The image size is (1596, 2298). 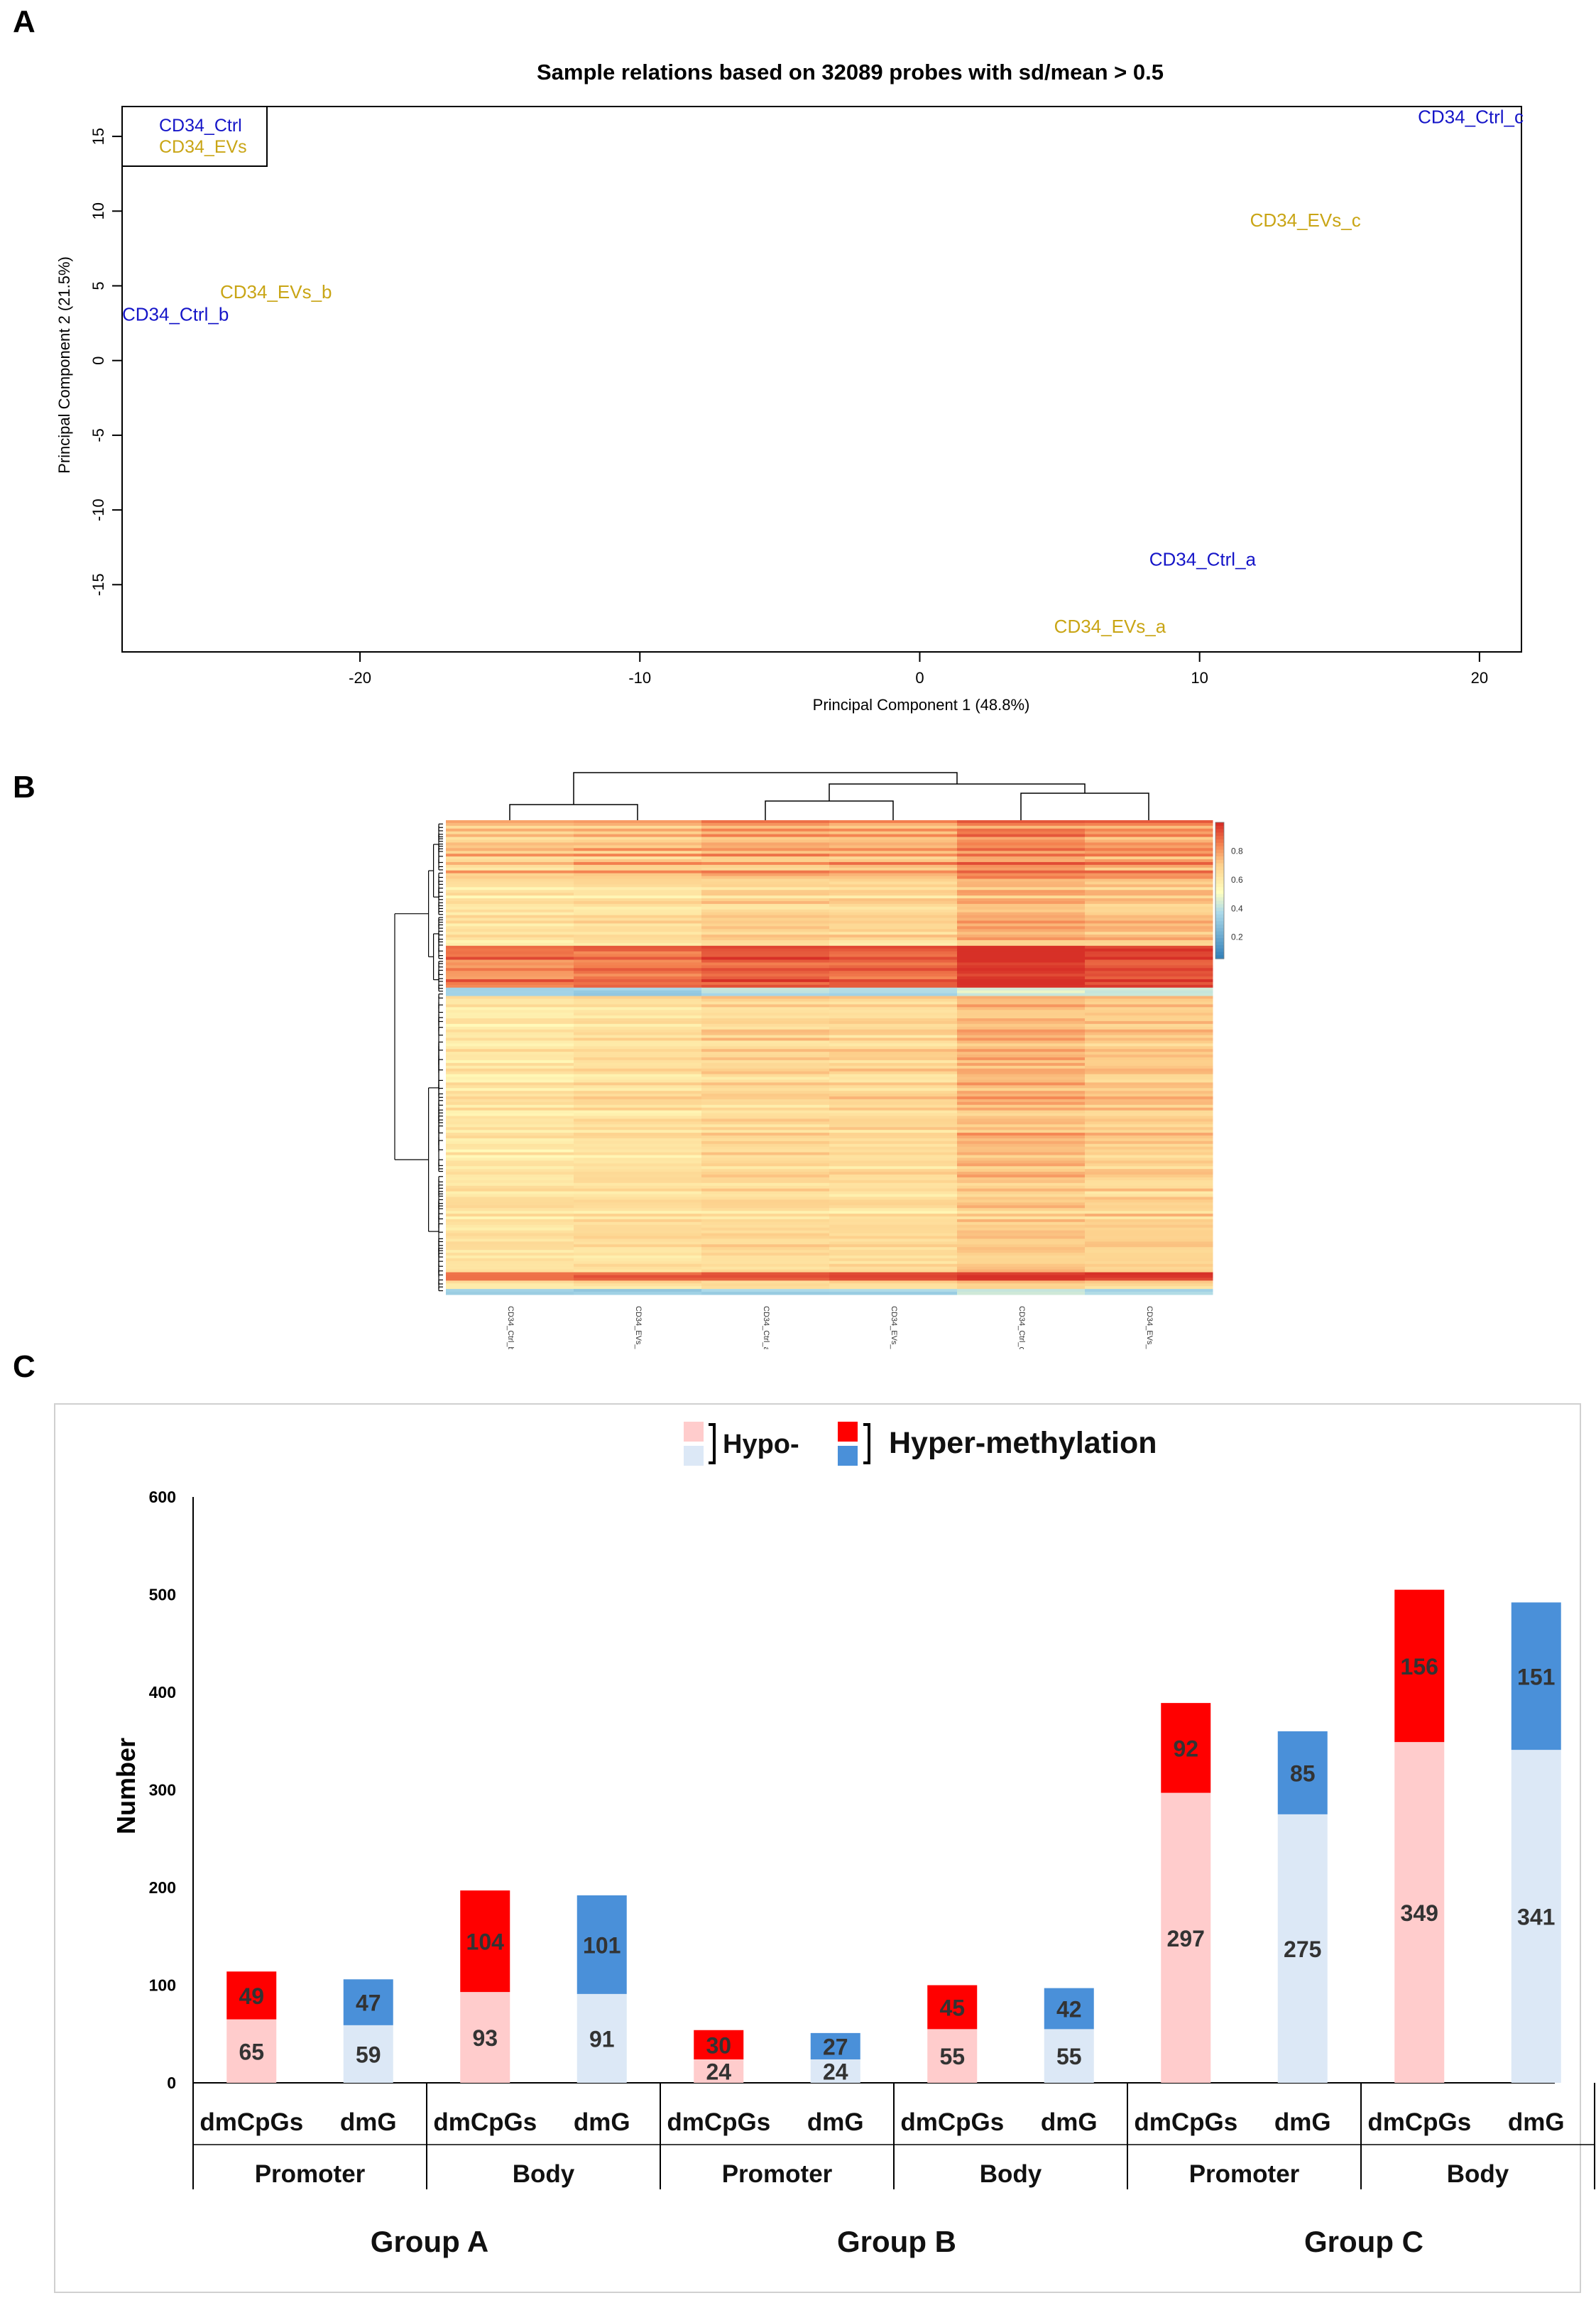 I want to click on y-tick-label: 200, so click(x=162, y=1887).